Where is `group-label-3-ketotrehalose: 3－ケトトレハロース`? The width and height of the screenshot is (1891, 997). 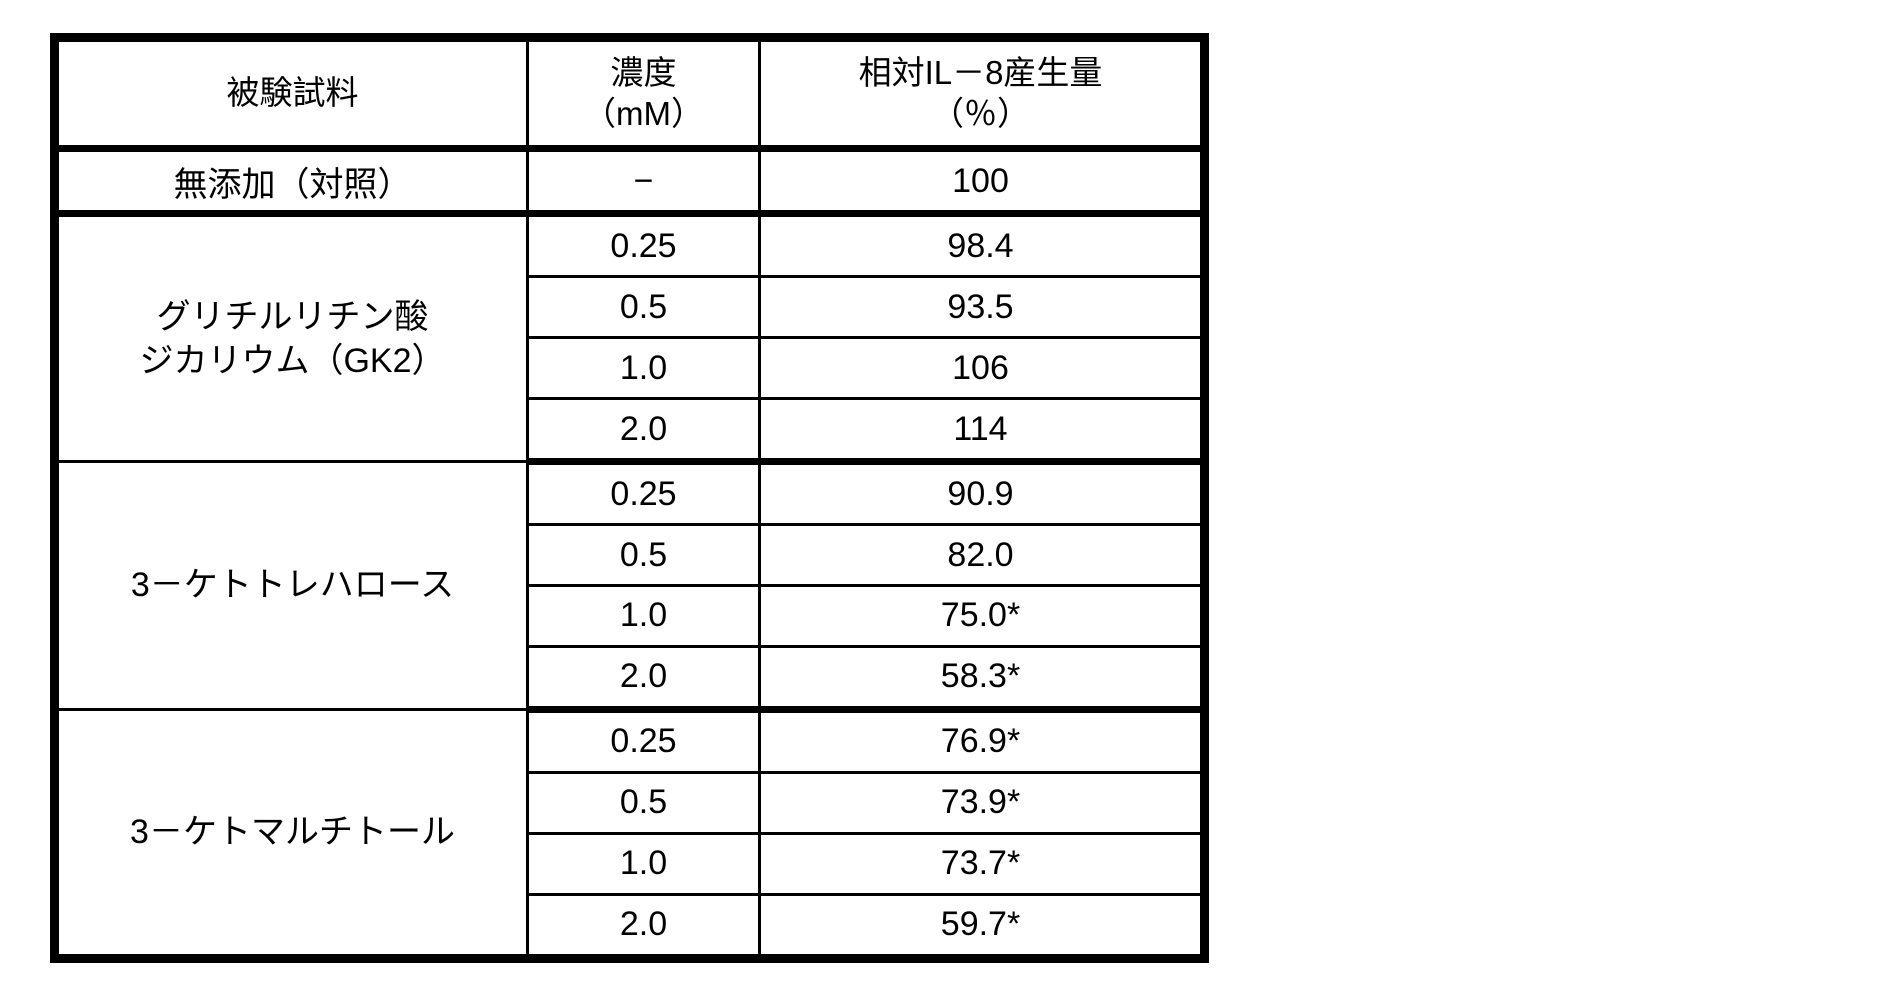 group-label-3-ketotrehalose: 3－ケトトレハロース is located at coordinates (291, 585).